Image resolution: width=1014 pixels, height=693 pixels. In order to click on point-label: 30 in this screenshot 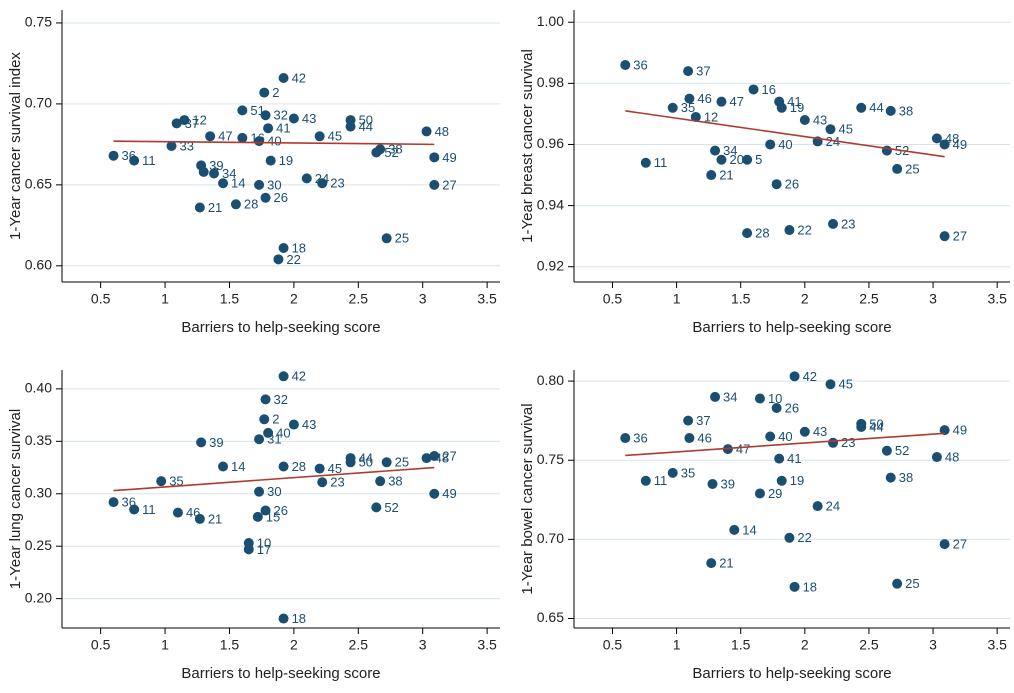, I will do `click(274, 491)`.